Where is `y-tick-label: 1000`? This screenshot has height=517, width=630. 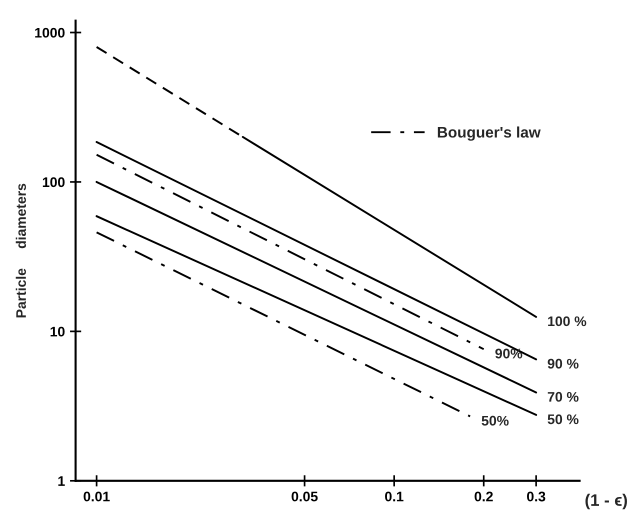
y-tick-label: 1000 is located at coordinates (50, 33).